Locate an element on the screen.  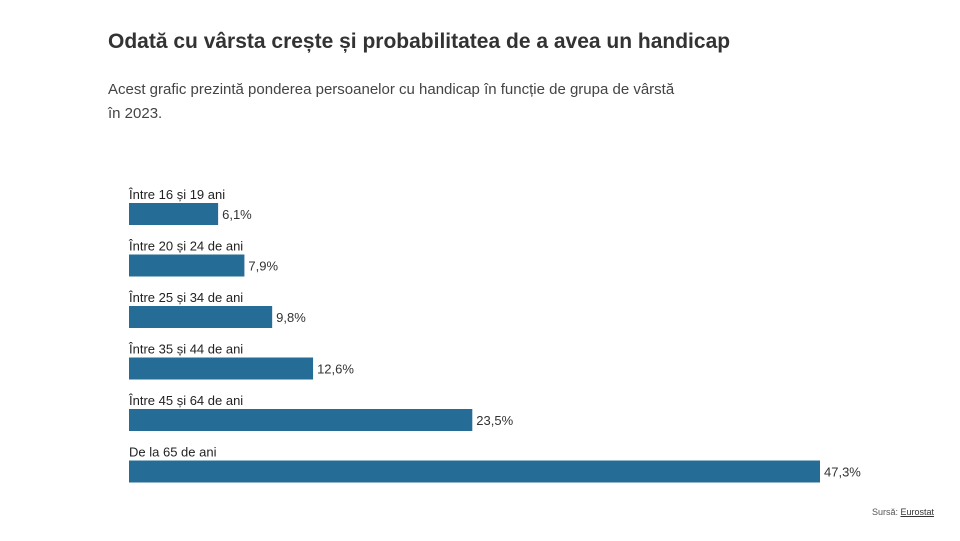
category-label: Între 20 și 24 de ani is located at coordinates (185, 246).